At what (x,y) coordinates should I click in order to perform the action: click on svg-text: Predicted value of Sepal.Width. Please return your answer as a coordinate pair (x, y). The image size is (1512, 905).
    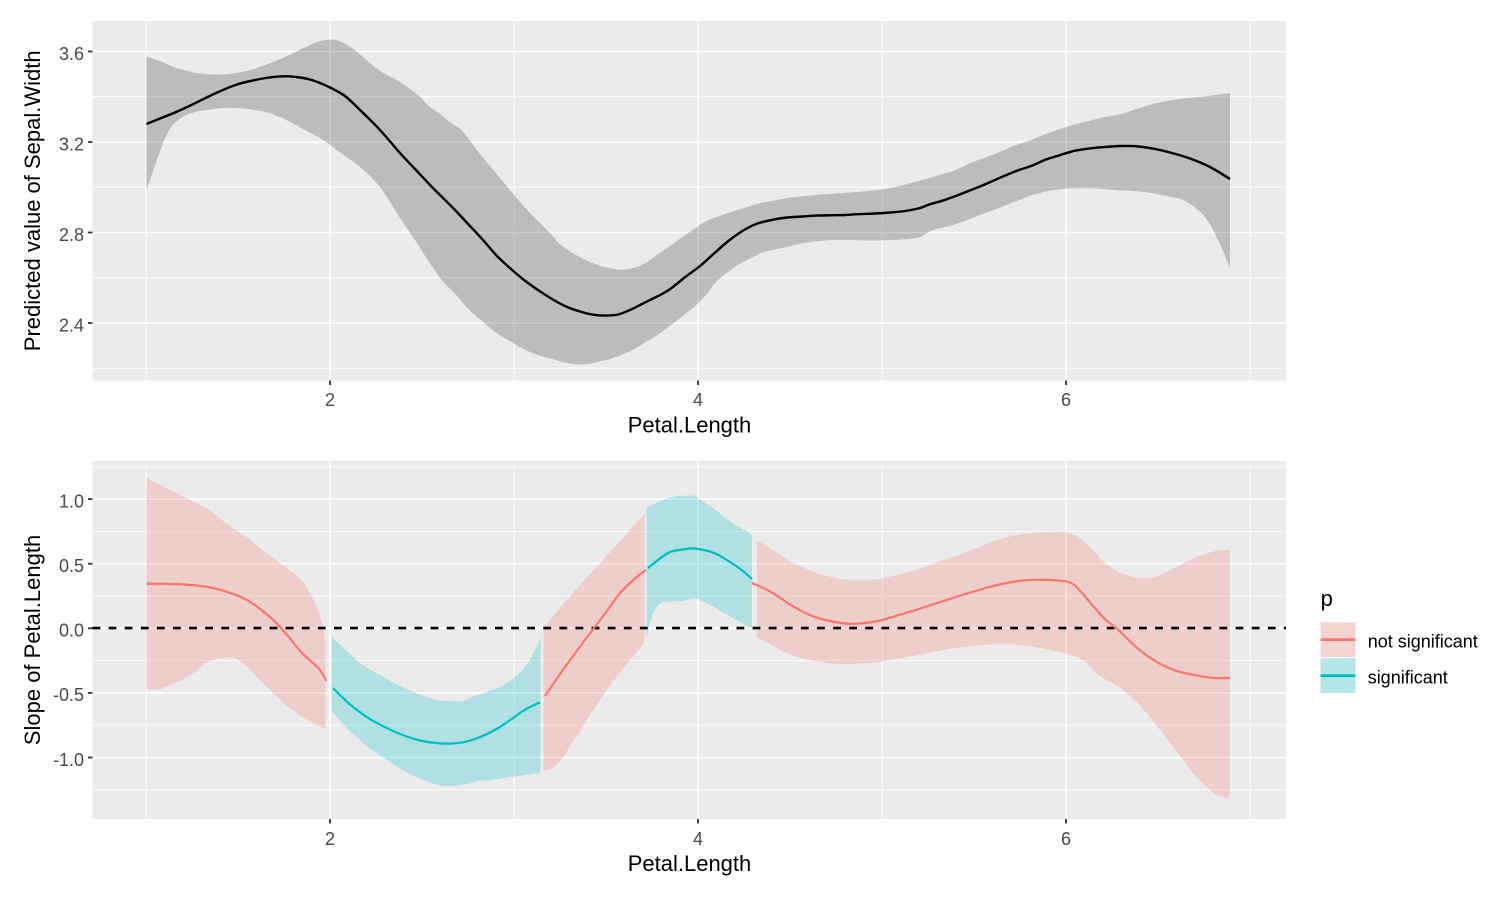
    Looking at the image, I should click on (32, 200).